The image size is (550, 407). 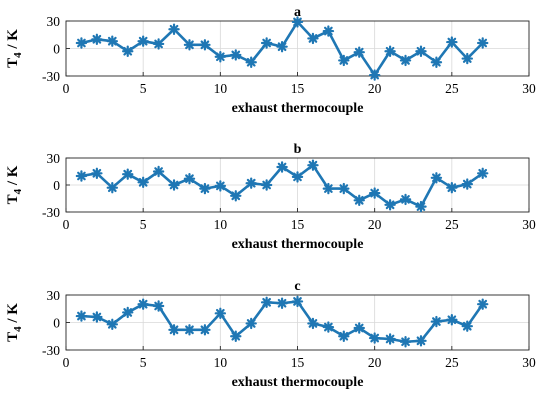 I want to click on subplot-title: c, so click(x=297, y=286).